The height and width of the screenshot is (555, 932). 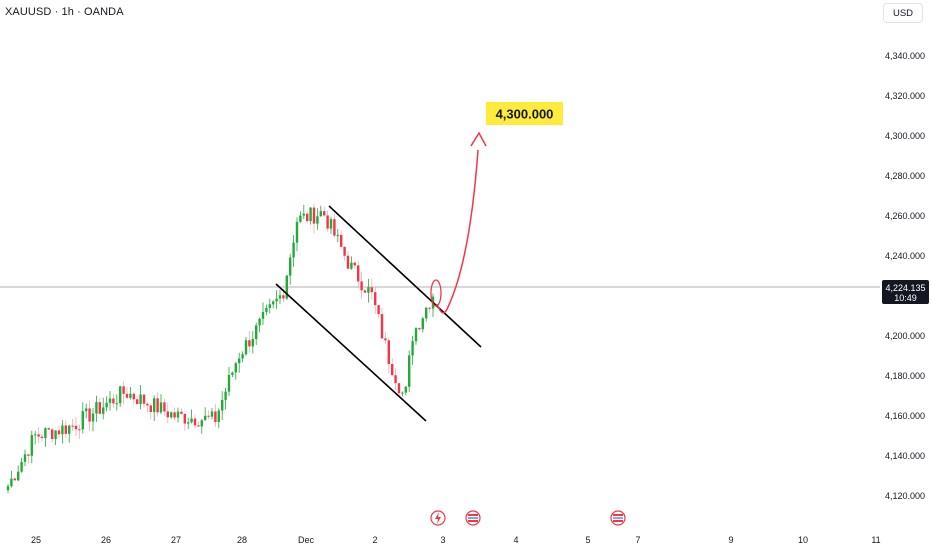 What do you see at coordinates (903, 13) in the screenshot?
I see `currency-button: USD` at bounding box center [903, 13].